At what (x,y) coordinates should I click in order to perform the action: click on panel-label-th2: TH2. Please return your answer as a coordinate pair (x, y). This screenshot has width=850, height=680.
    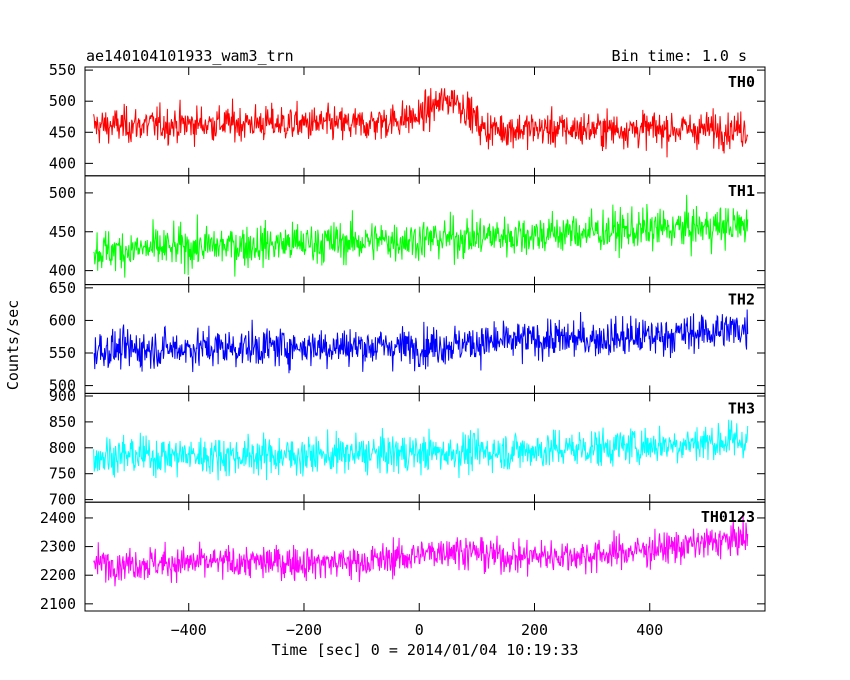
    Looking at the image, I should click on (741, 300).